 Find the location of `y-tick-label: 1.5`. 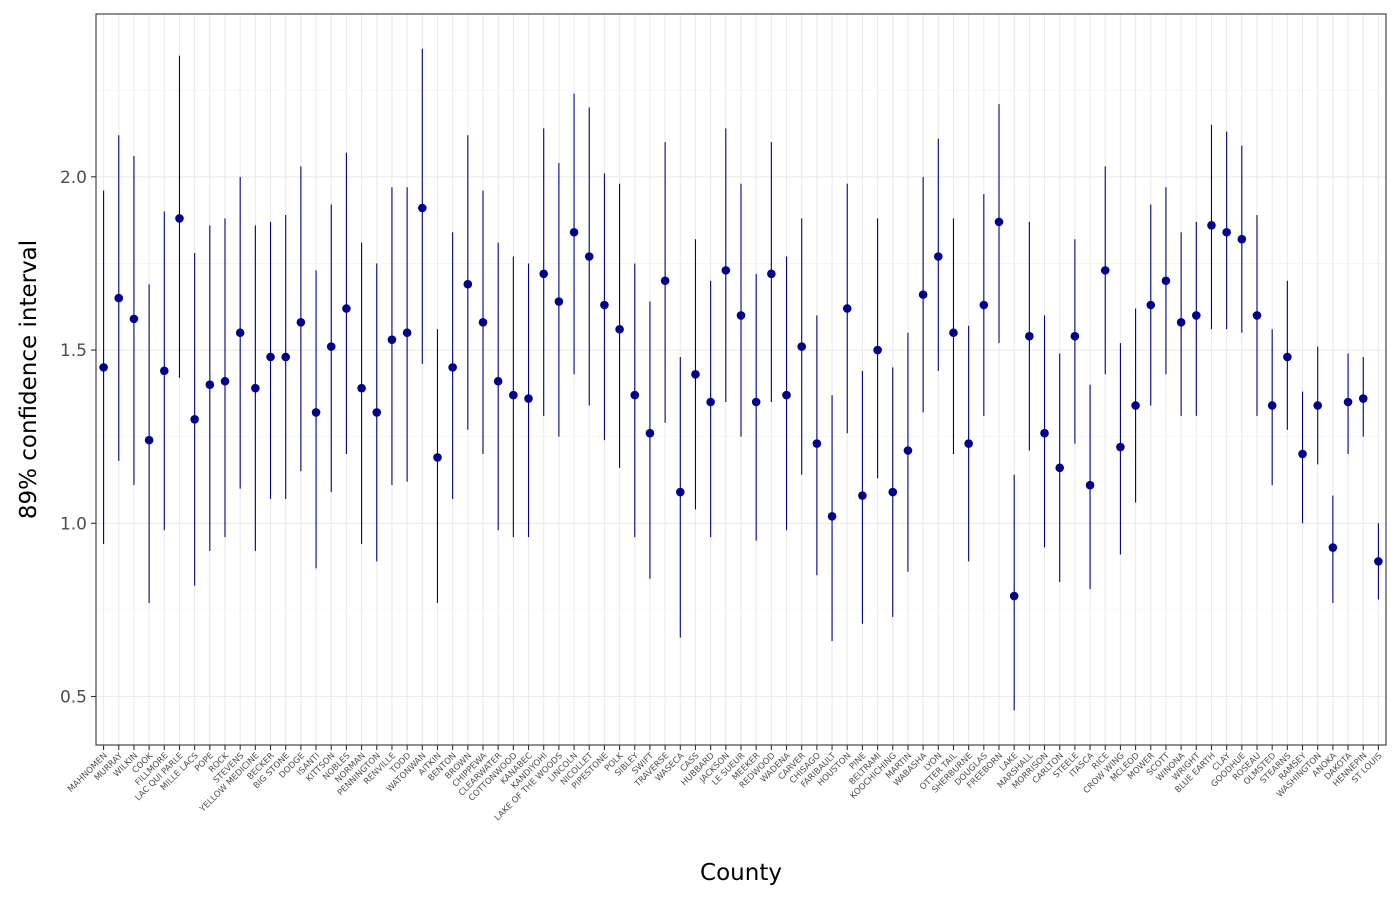

y-tick-label: 1.5 is located at coordinates (73, 351).